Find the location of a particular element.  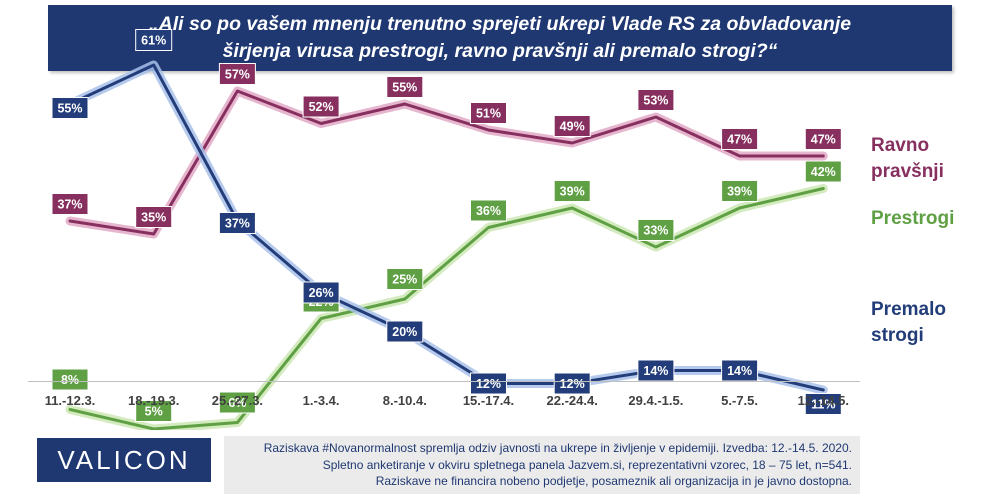

data-label-premalo-3: 26% is located at coordinates (321, 292).